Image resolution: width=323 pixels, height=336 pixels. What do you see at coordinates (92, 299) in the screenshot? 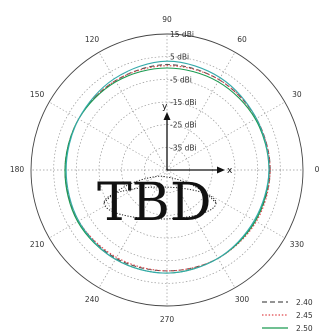
I see `angle-tick-label: 240` at bounding box center [92, 299].